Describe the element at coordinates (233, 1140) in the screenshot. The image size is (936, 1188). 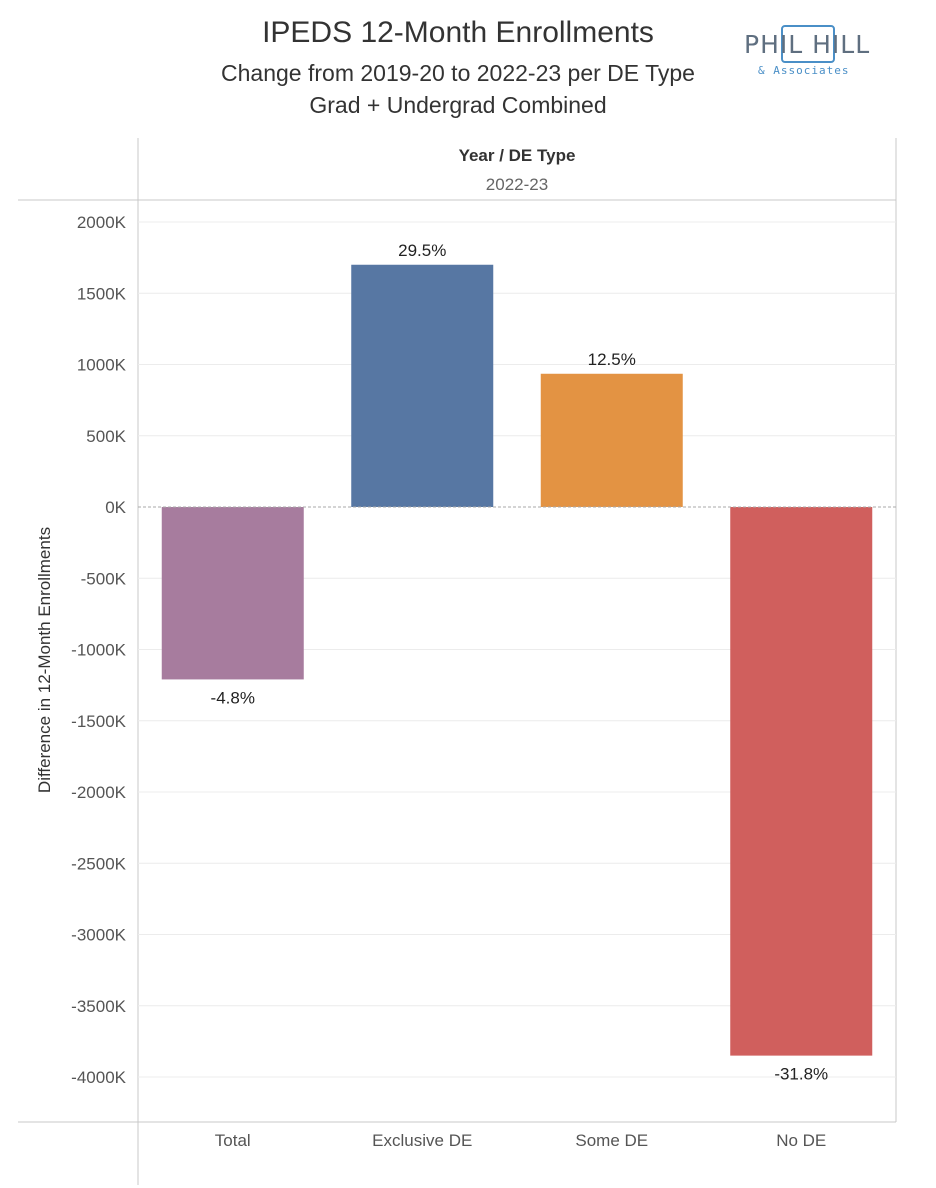
I see `x-tick-label: Total` at that location.